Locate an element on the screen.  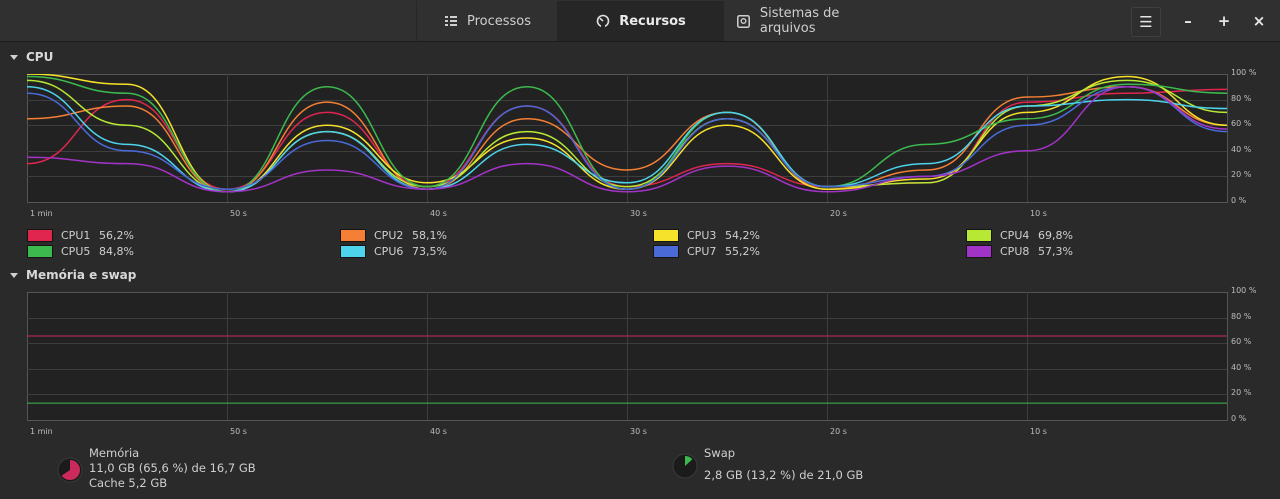
tab-resources: Recursos is located at coordinates (640, 21).